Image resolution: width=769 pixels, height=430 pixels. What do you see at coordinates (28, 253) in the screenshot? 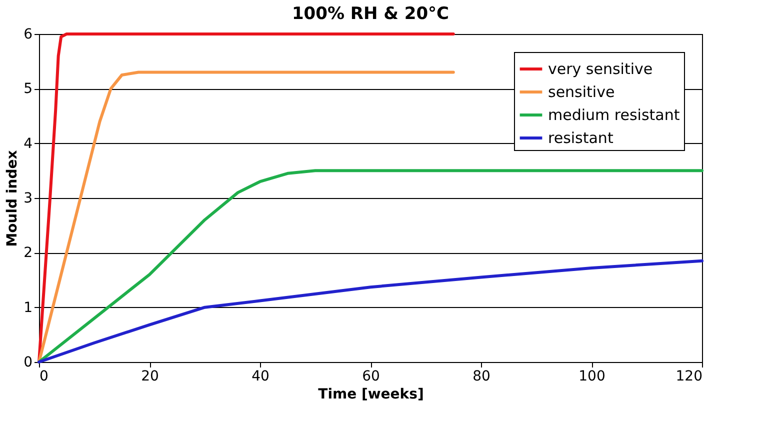
I see `y-tick-label: 2` at bounding box center [28, 253].